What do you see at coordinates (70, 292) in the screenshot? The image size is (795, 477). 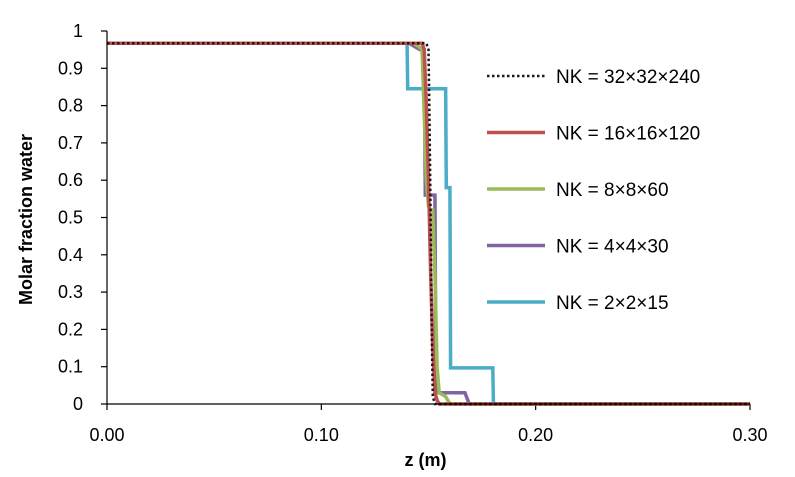 I see `y-tick-label: 0.3` at bounding box center [70, 292].